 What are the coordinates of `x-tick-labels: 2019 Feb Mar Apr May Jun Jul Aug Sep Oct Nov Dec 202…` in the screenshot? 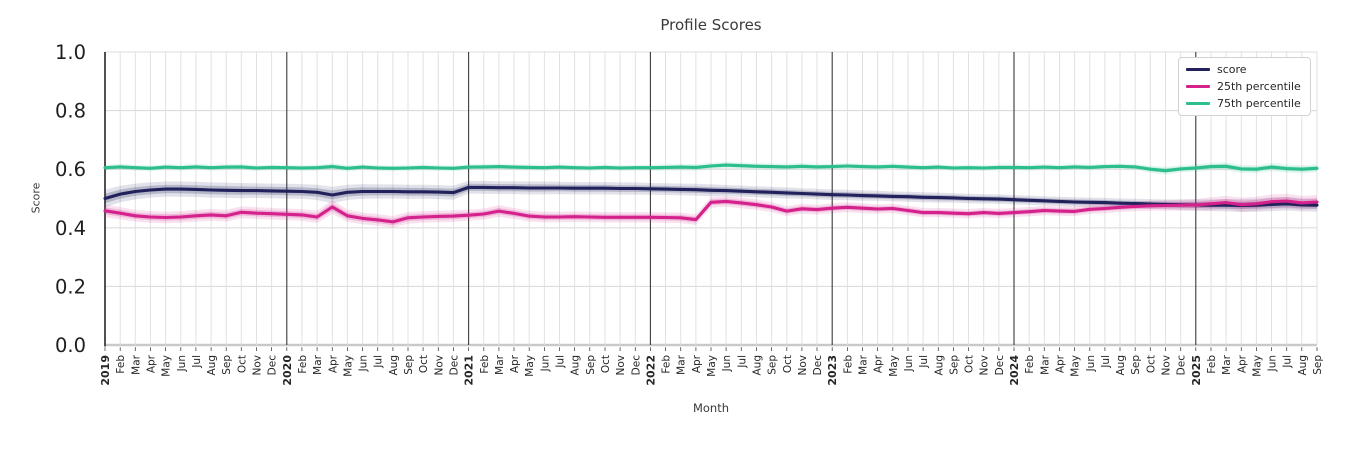 It's located at (711, 369).